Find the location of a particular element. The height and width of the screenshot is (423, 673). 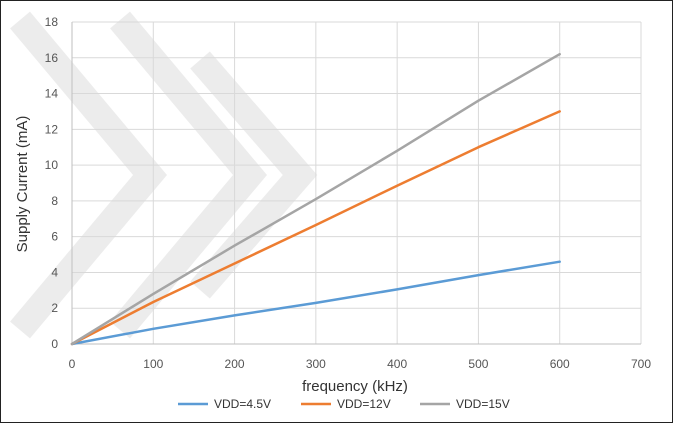

y-tick-label: 6 is located at coordinates (54, 237).